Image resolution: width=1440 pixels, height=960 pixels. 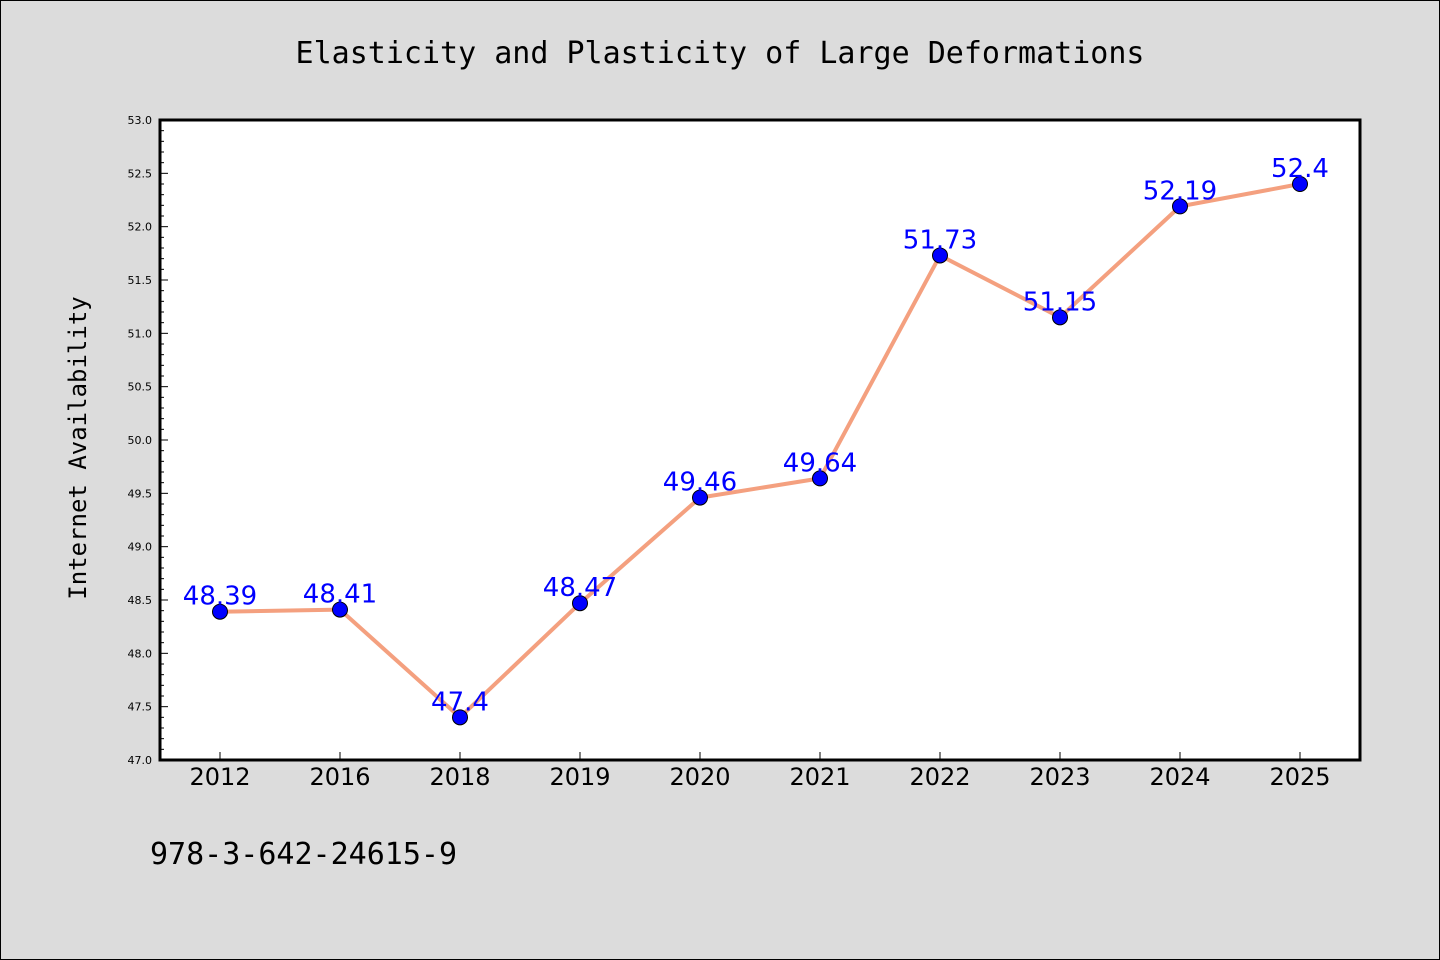 I want to click on y-tick-label: 47.0, so click(x=140, y=760).